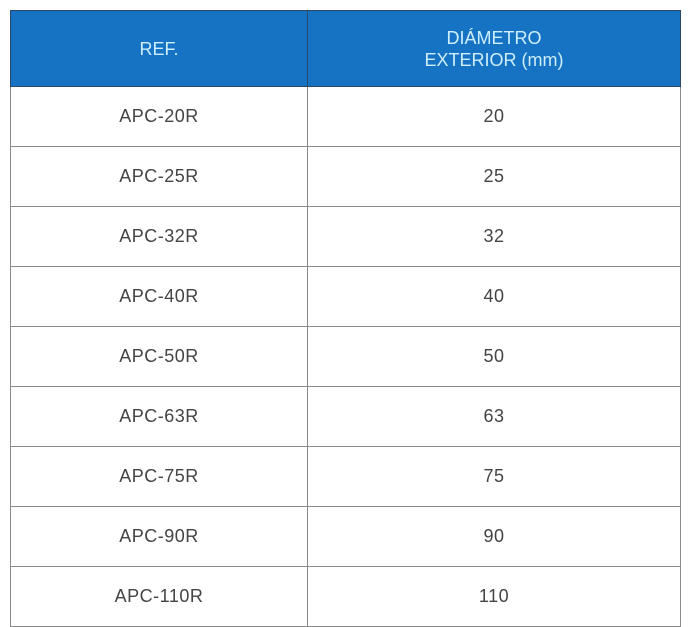 The image size is (698, 627). What do you see at coordinates (494, 356) in the screenshot?
I see `diameter-cell: 50` at bounding box center [494, 356].